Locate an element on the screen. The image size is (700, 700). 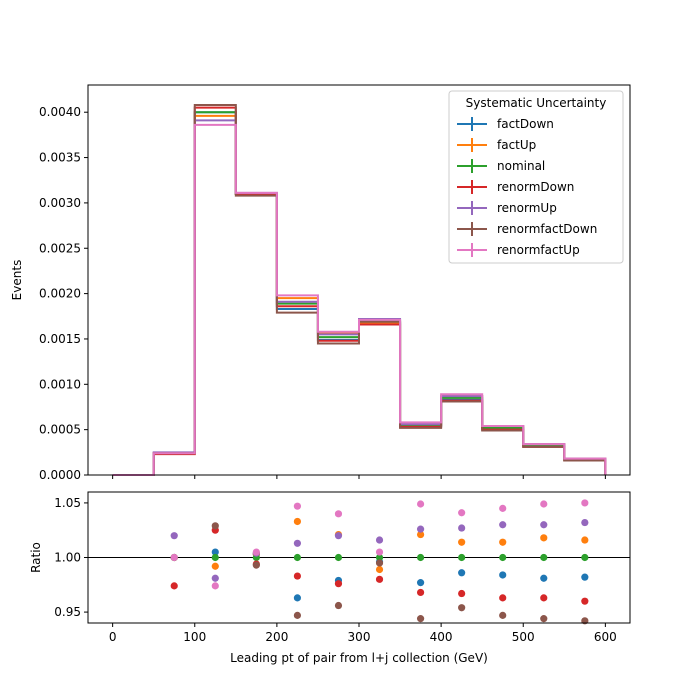
main-y-tick-label: 0.0030 is located at coordinates (60, 203).